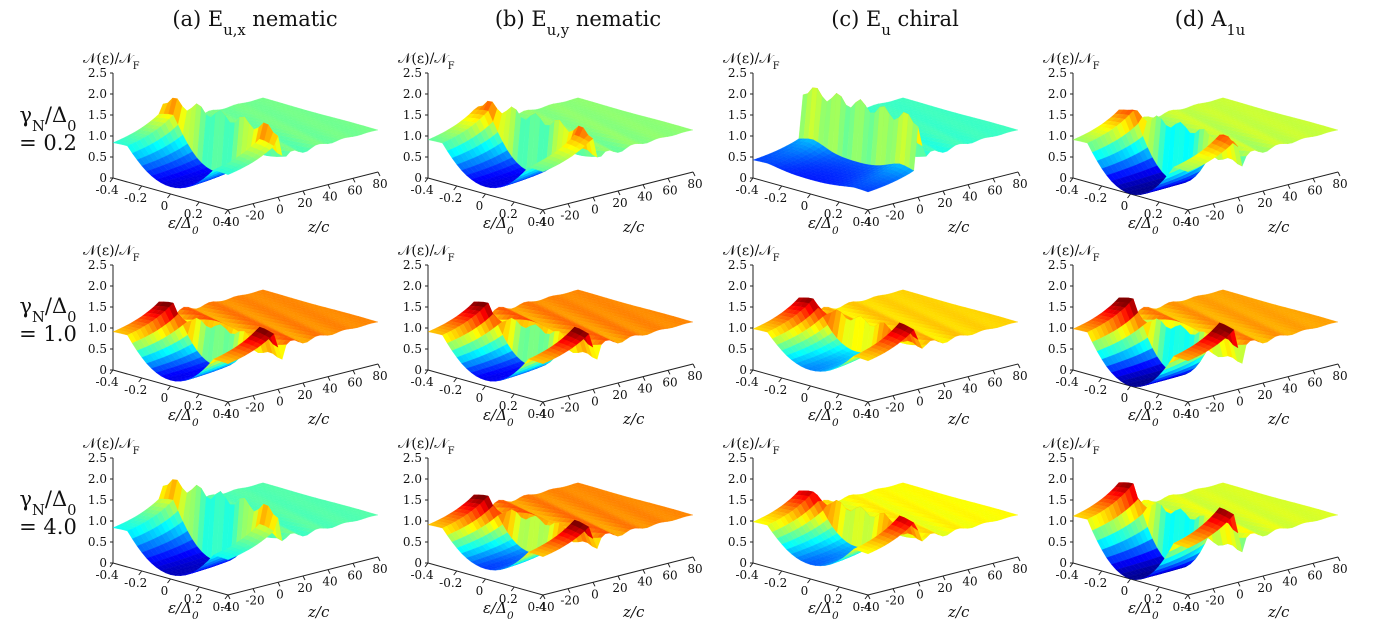 The image size is (1376, 622). What do you see at coordinates (920, 209) in the screenshot?
I see `y-tick-label: 0` at bounding box center [920, 209].